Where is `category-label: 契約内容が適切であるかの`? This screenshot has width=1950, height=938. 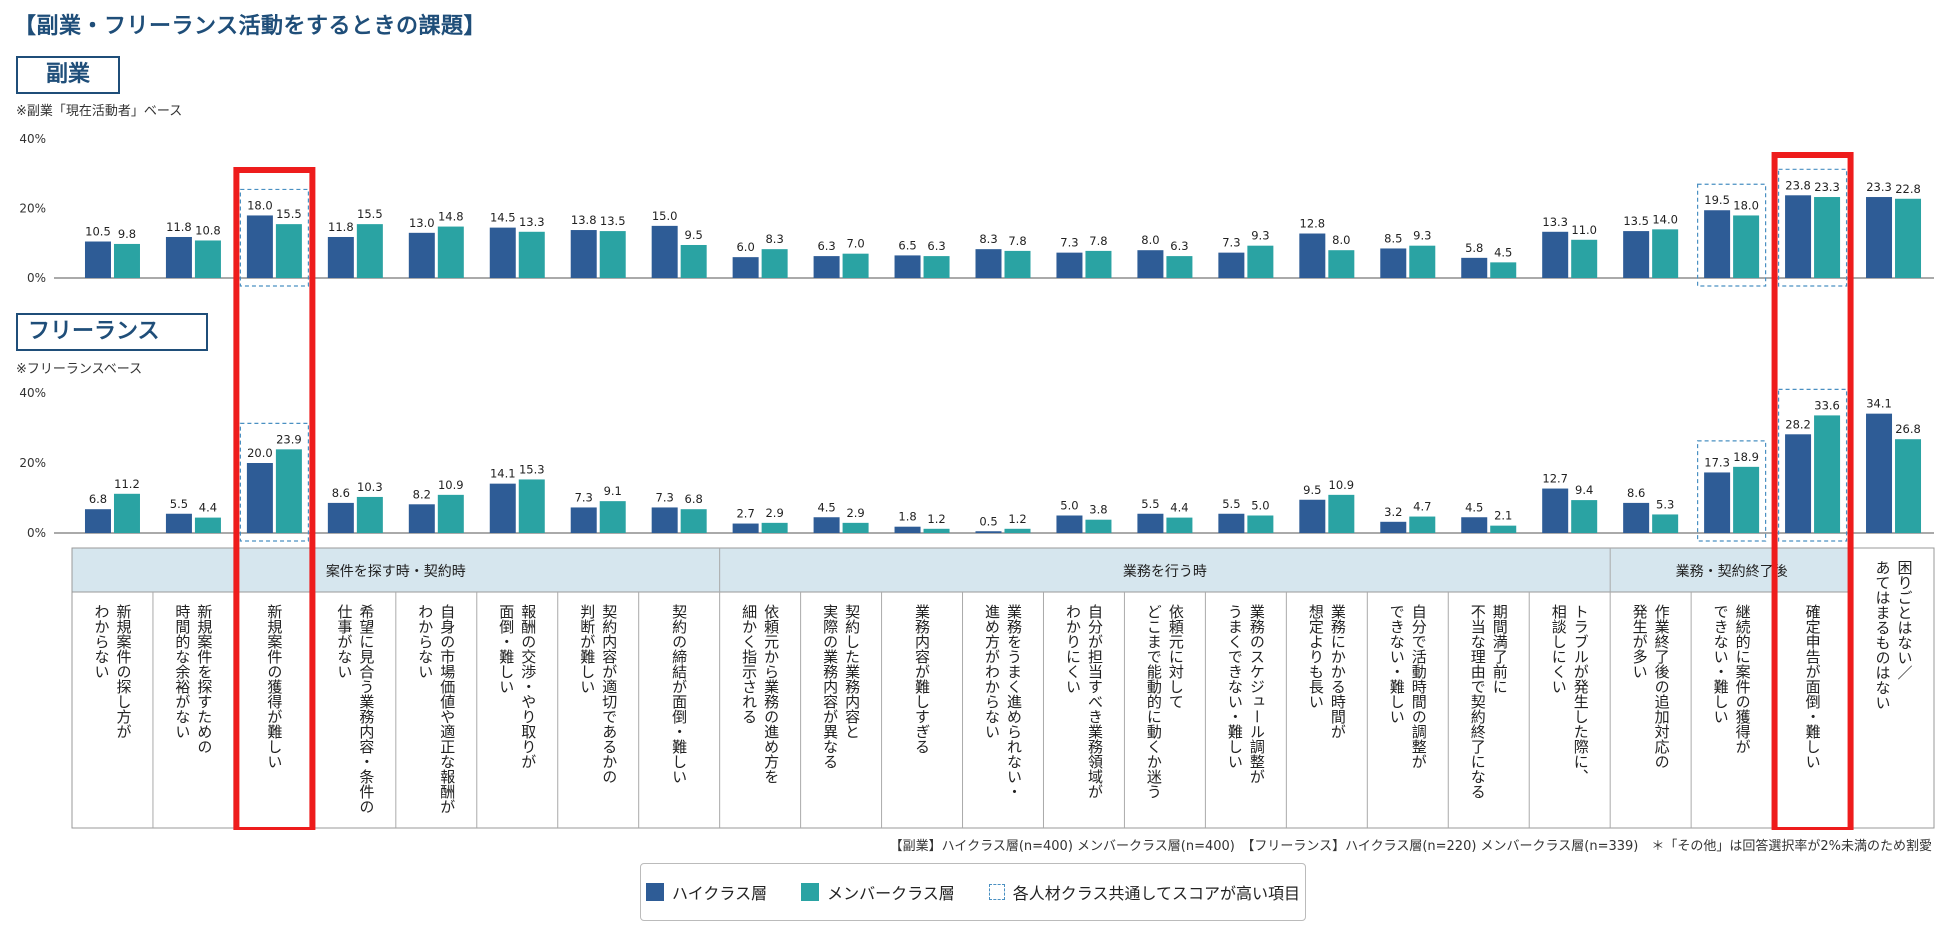 category-label: 契約内容が適切であるかの is located at coordinates (609, 694).